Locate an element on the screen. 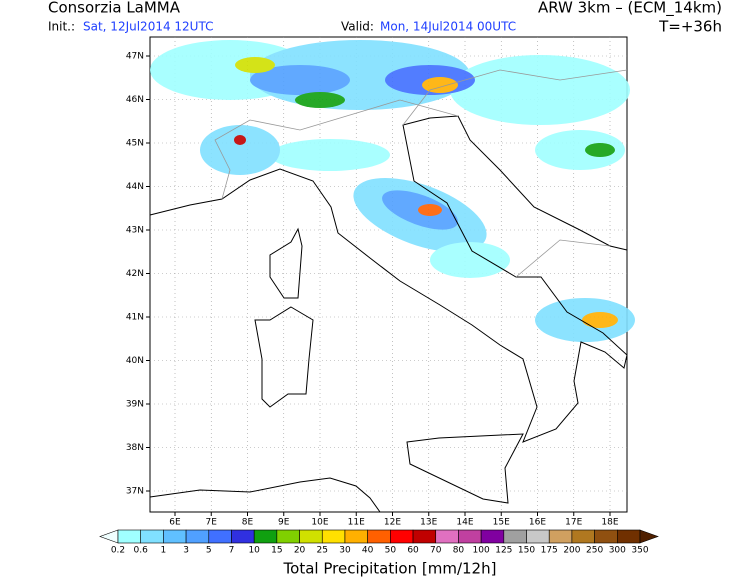  colorbar-label: 250 is located at coordinates (594, 551).